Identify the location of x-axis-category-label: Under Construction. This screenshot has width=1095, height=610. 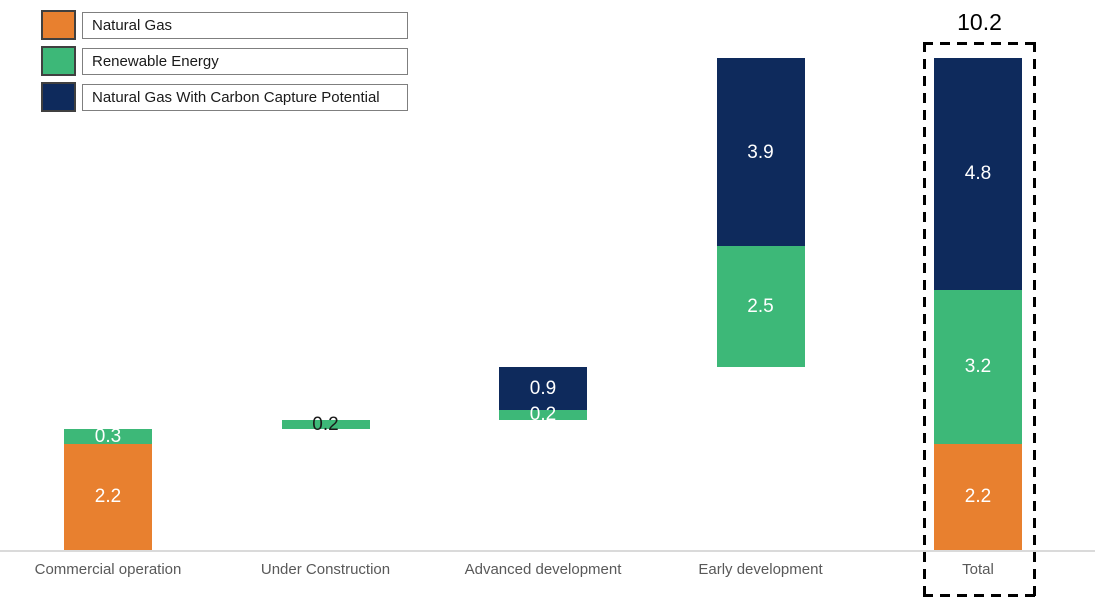
(325, 569).